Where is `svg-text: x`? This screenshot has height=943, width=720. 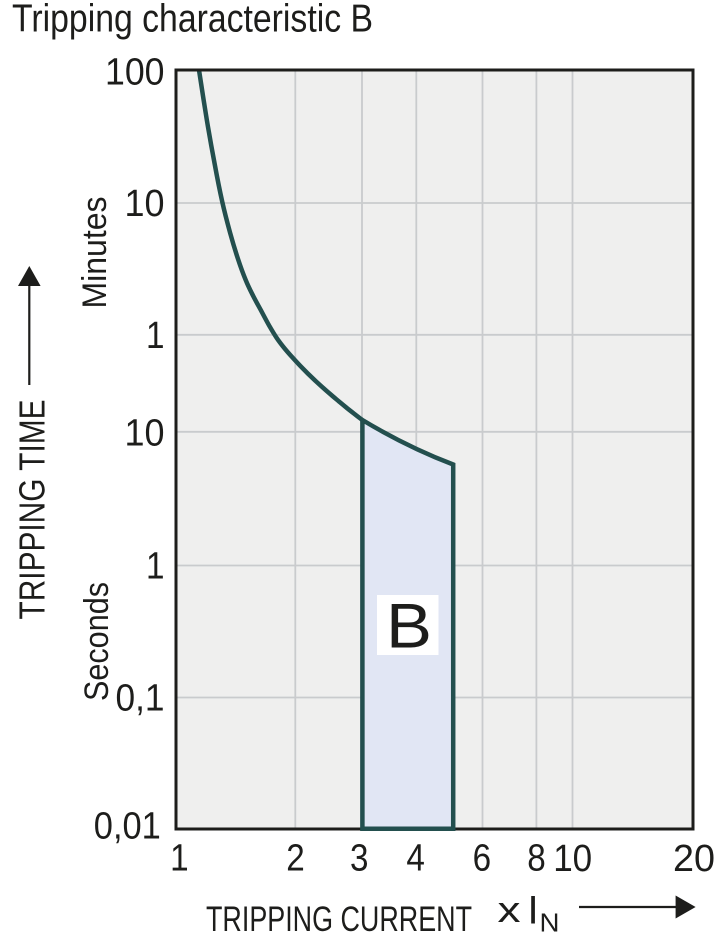 svg-text: x is located at coordinates (509, 909).